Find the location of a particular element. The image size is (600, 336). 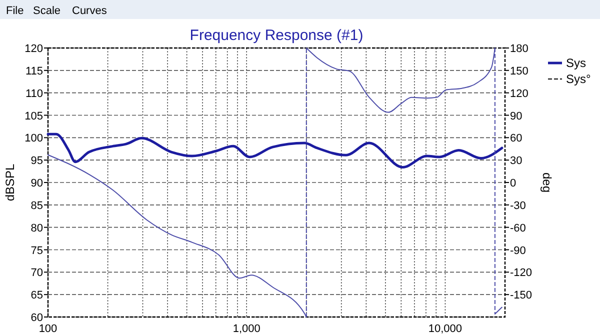

y2-tick-label: -150 is located at coordinates (521, 296).